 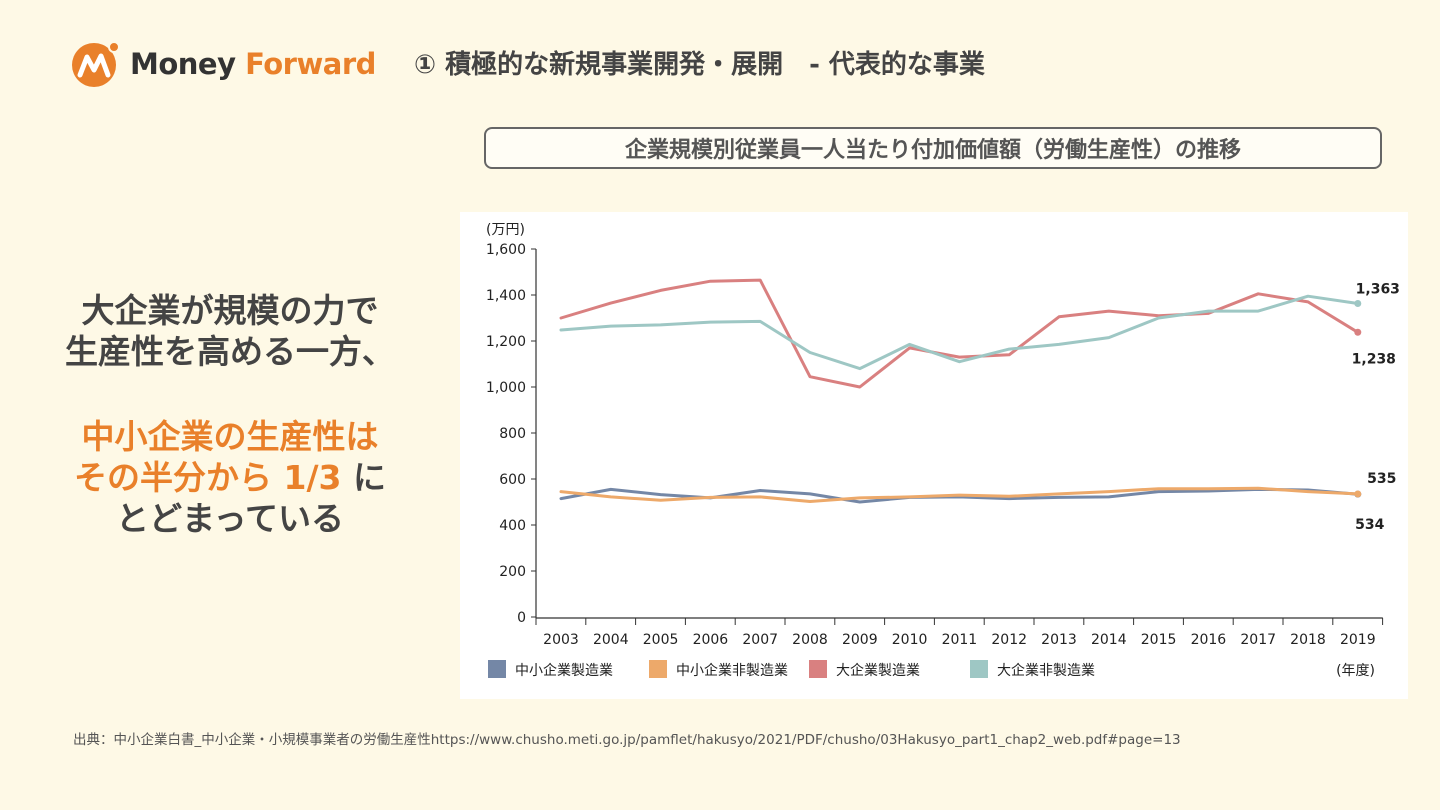 What do you see at coordinates (1109, 640) in the screenshot?
I see `x-tick-label: 2014` at bounding box center [1109, 640].